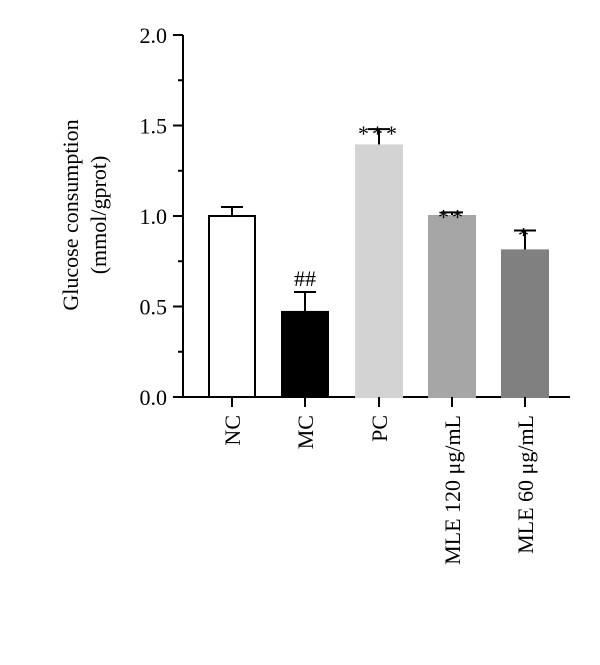  Describe the element at coordinates (452, 216) in the screenshot. I see `significance-label: **` at that location.